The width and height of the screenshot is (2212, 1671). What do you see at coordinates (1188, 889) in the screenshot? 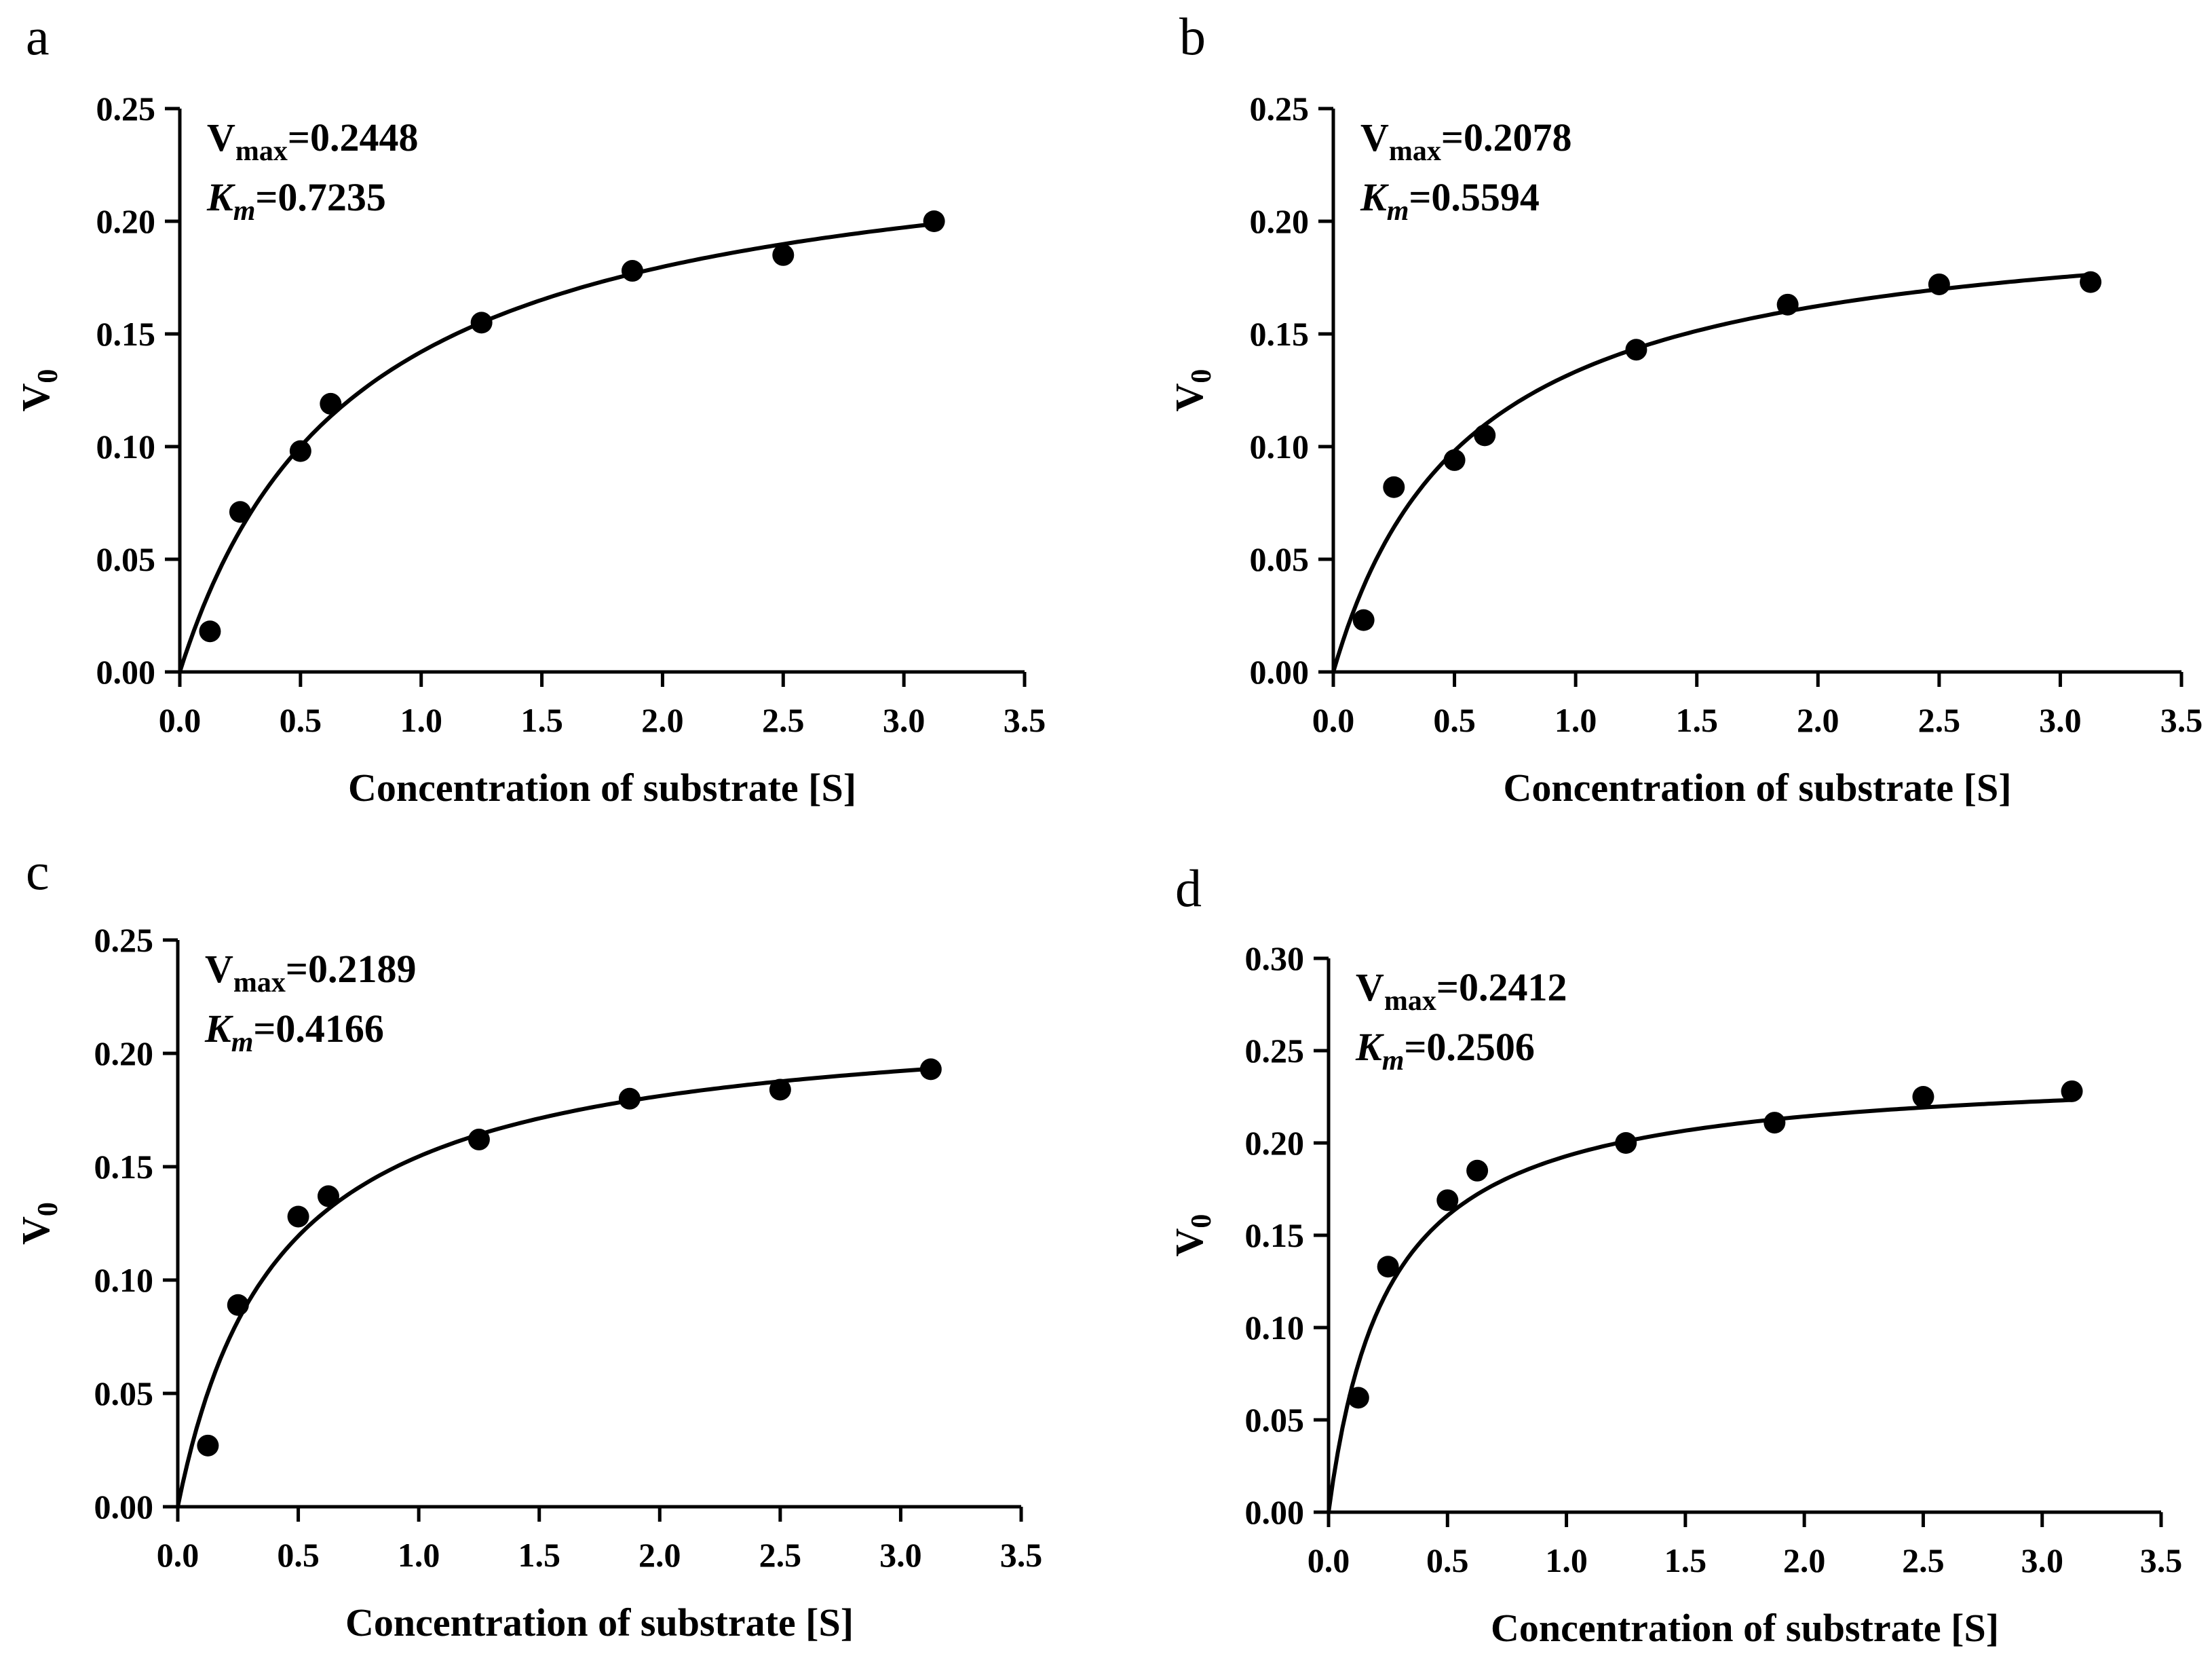
I see `panel-label: d` at bounding box center [1188, 889].